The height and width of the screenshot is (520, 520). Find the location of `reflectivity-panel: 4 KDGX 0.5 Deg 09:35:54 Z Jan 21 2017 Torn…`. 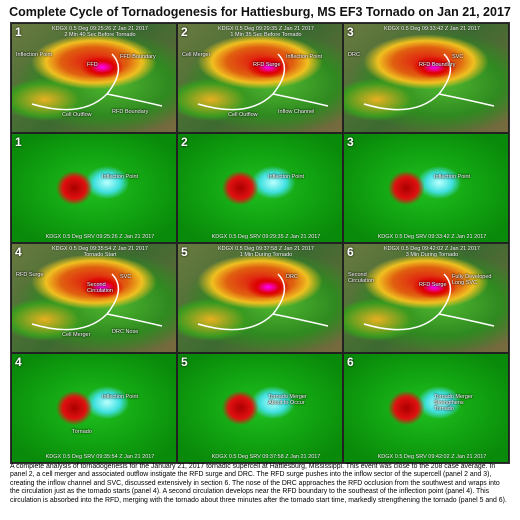

reflectivity-panel: 4 KDGX 0.5 Deg 09:35:54 Z Jan 21 2017 Torn… is located at coordinates (94, 298).